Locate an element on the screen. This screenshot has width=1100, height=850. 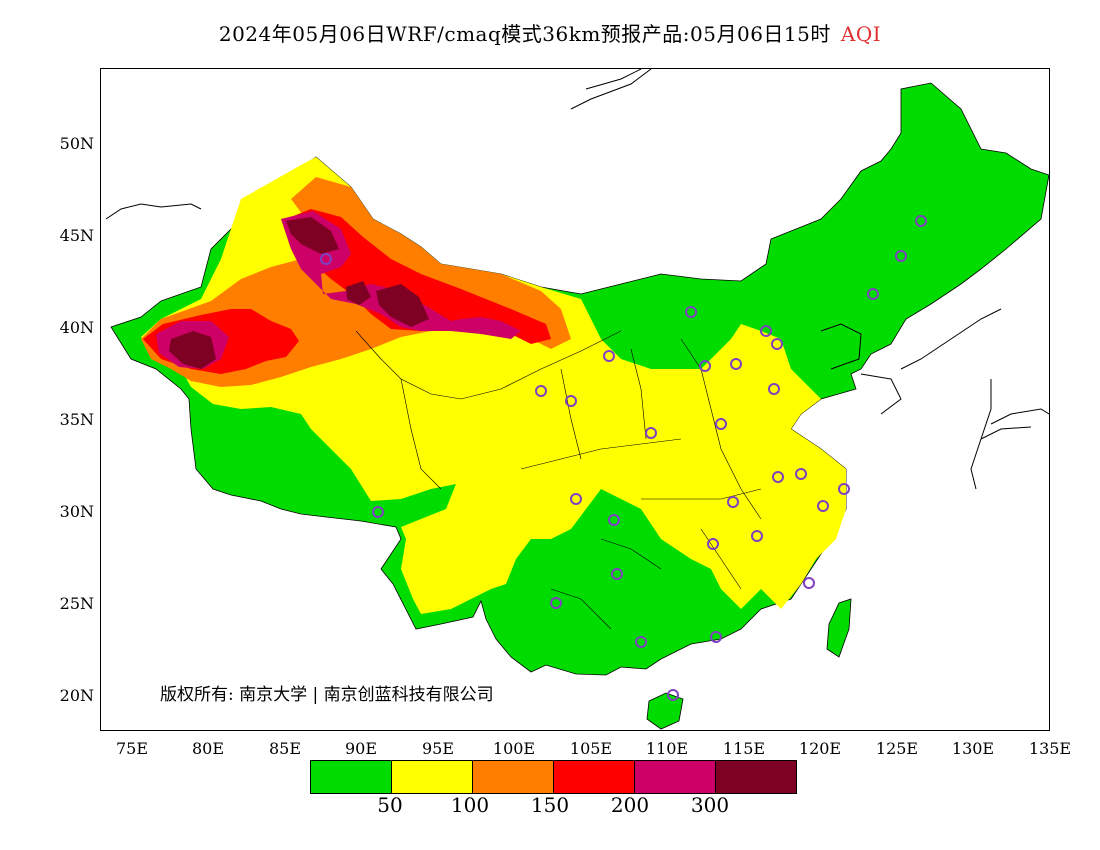
lon-label-105e: 105E is located at coordinates (591, 748).